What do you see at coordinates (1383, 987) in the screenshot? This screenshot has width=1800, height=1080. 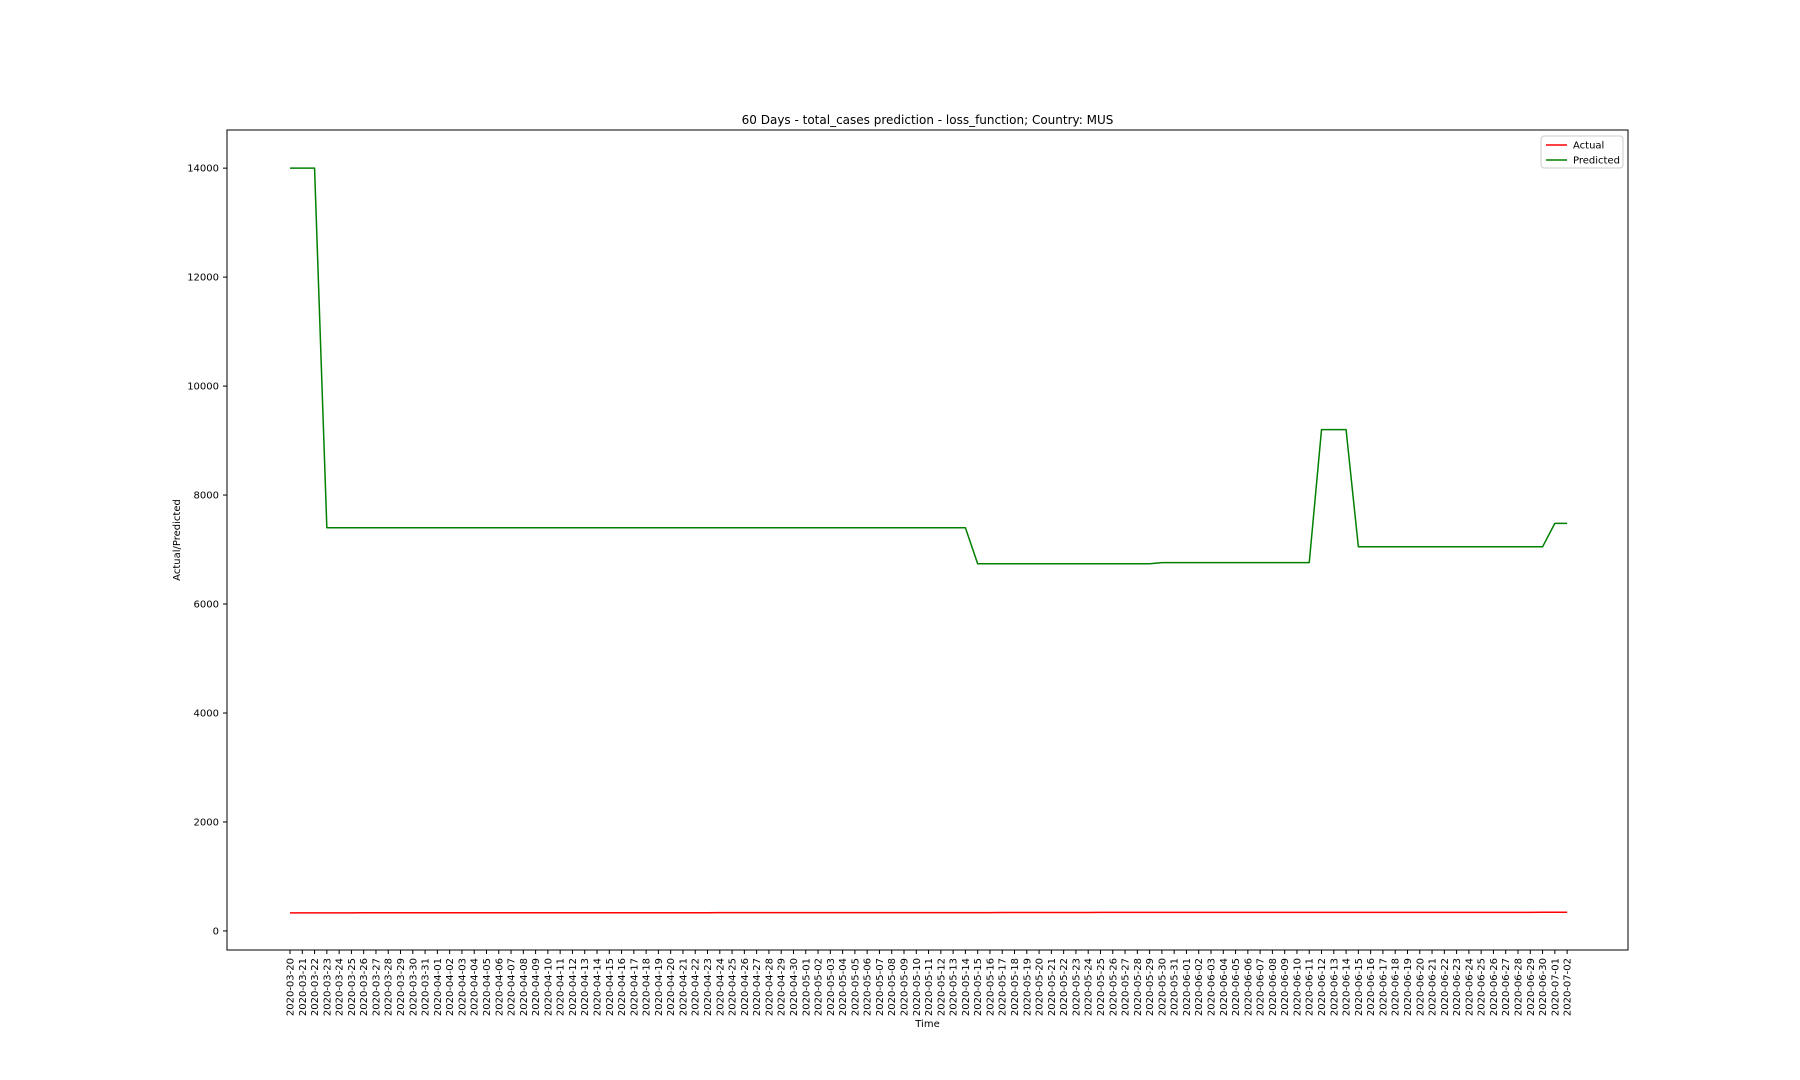 I see `x-tick-label: 2020-06-17` at bounding box center [1383, 987].